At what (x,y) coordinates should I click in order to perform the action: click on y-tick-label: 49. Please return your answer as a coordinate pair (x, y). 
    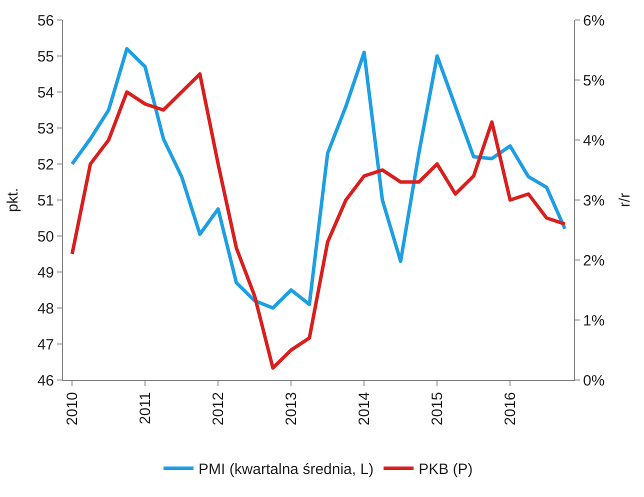
    Looking at the image, I should click on (45, 273).